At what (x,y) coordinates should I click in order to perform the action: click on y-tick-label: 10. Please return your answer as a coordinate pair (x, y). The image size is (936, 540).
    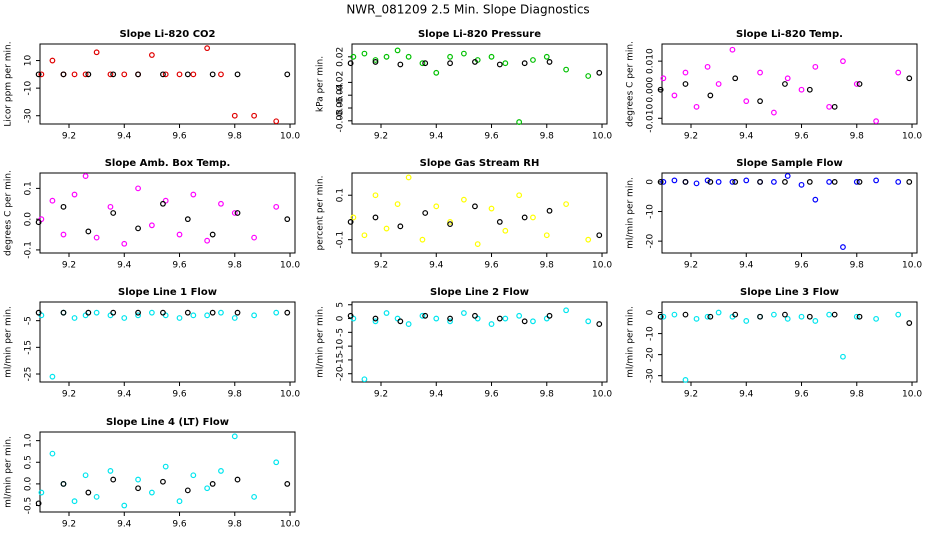
    Looking at the image, I should click on (29, 61).